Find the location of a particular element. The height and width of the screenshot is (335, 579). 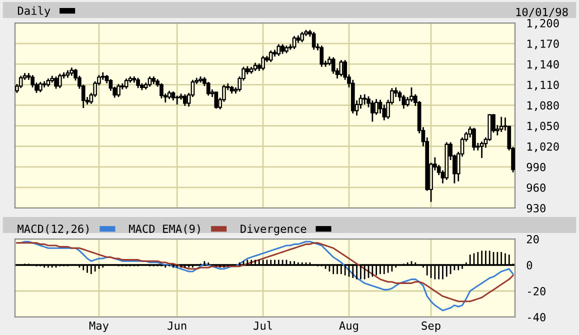

y-tick-label: 1,020 is located at coordinates (543, 147).